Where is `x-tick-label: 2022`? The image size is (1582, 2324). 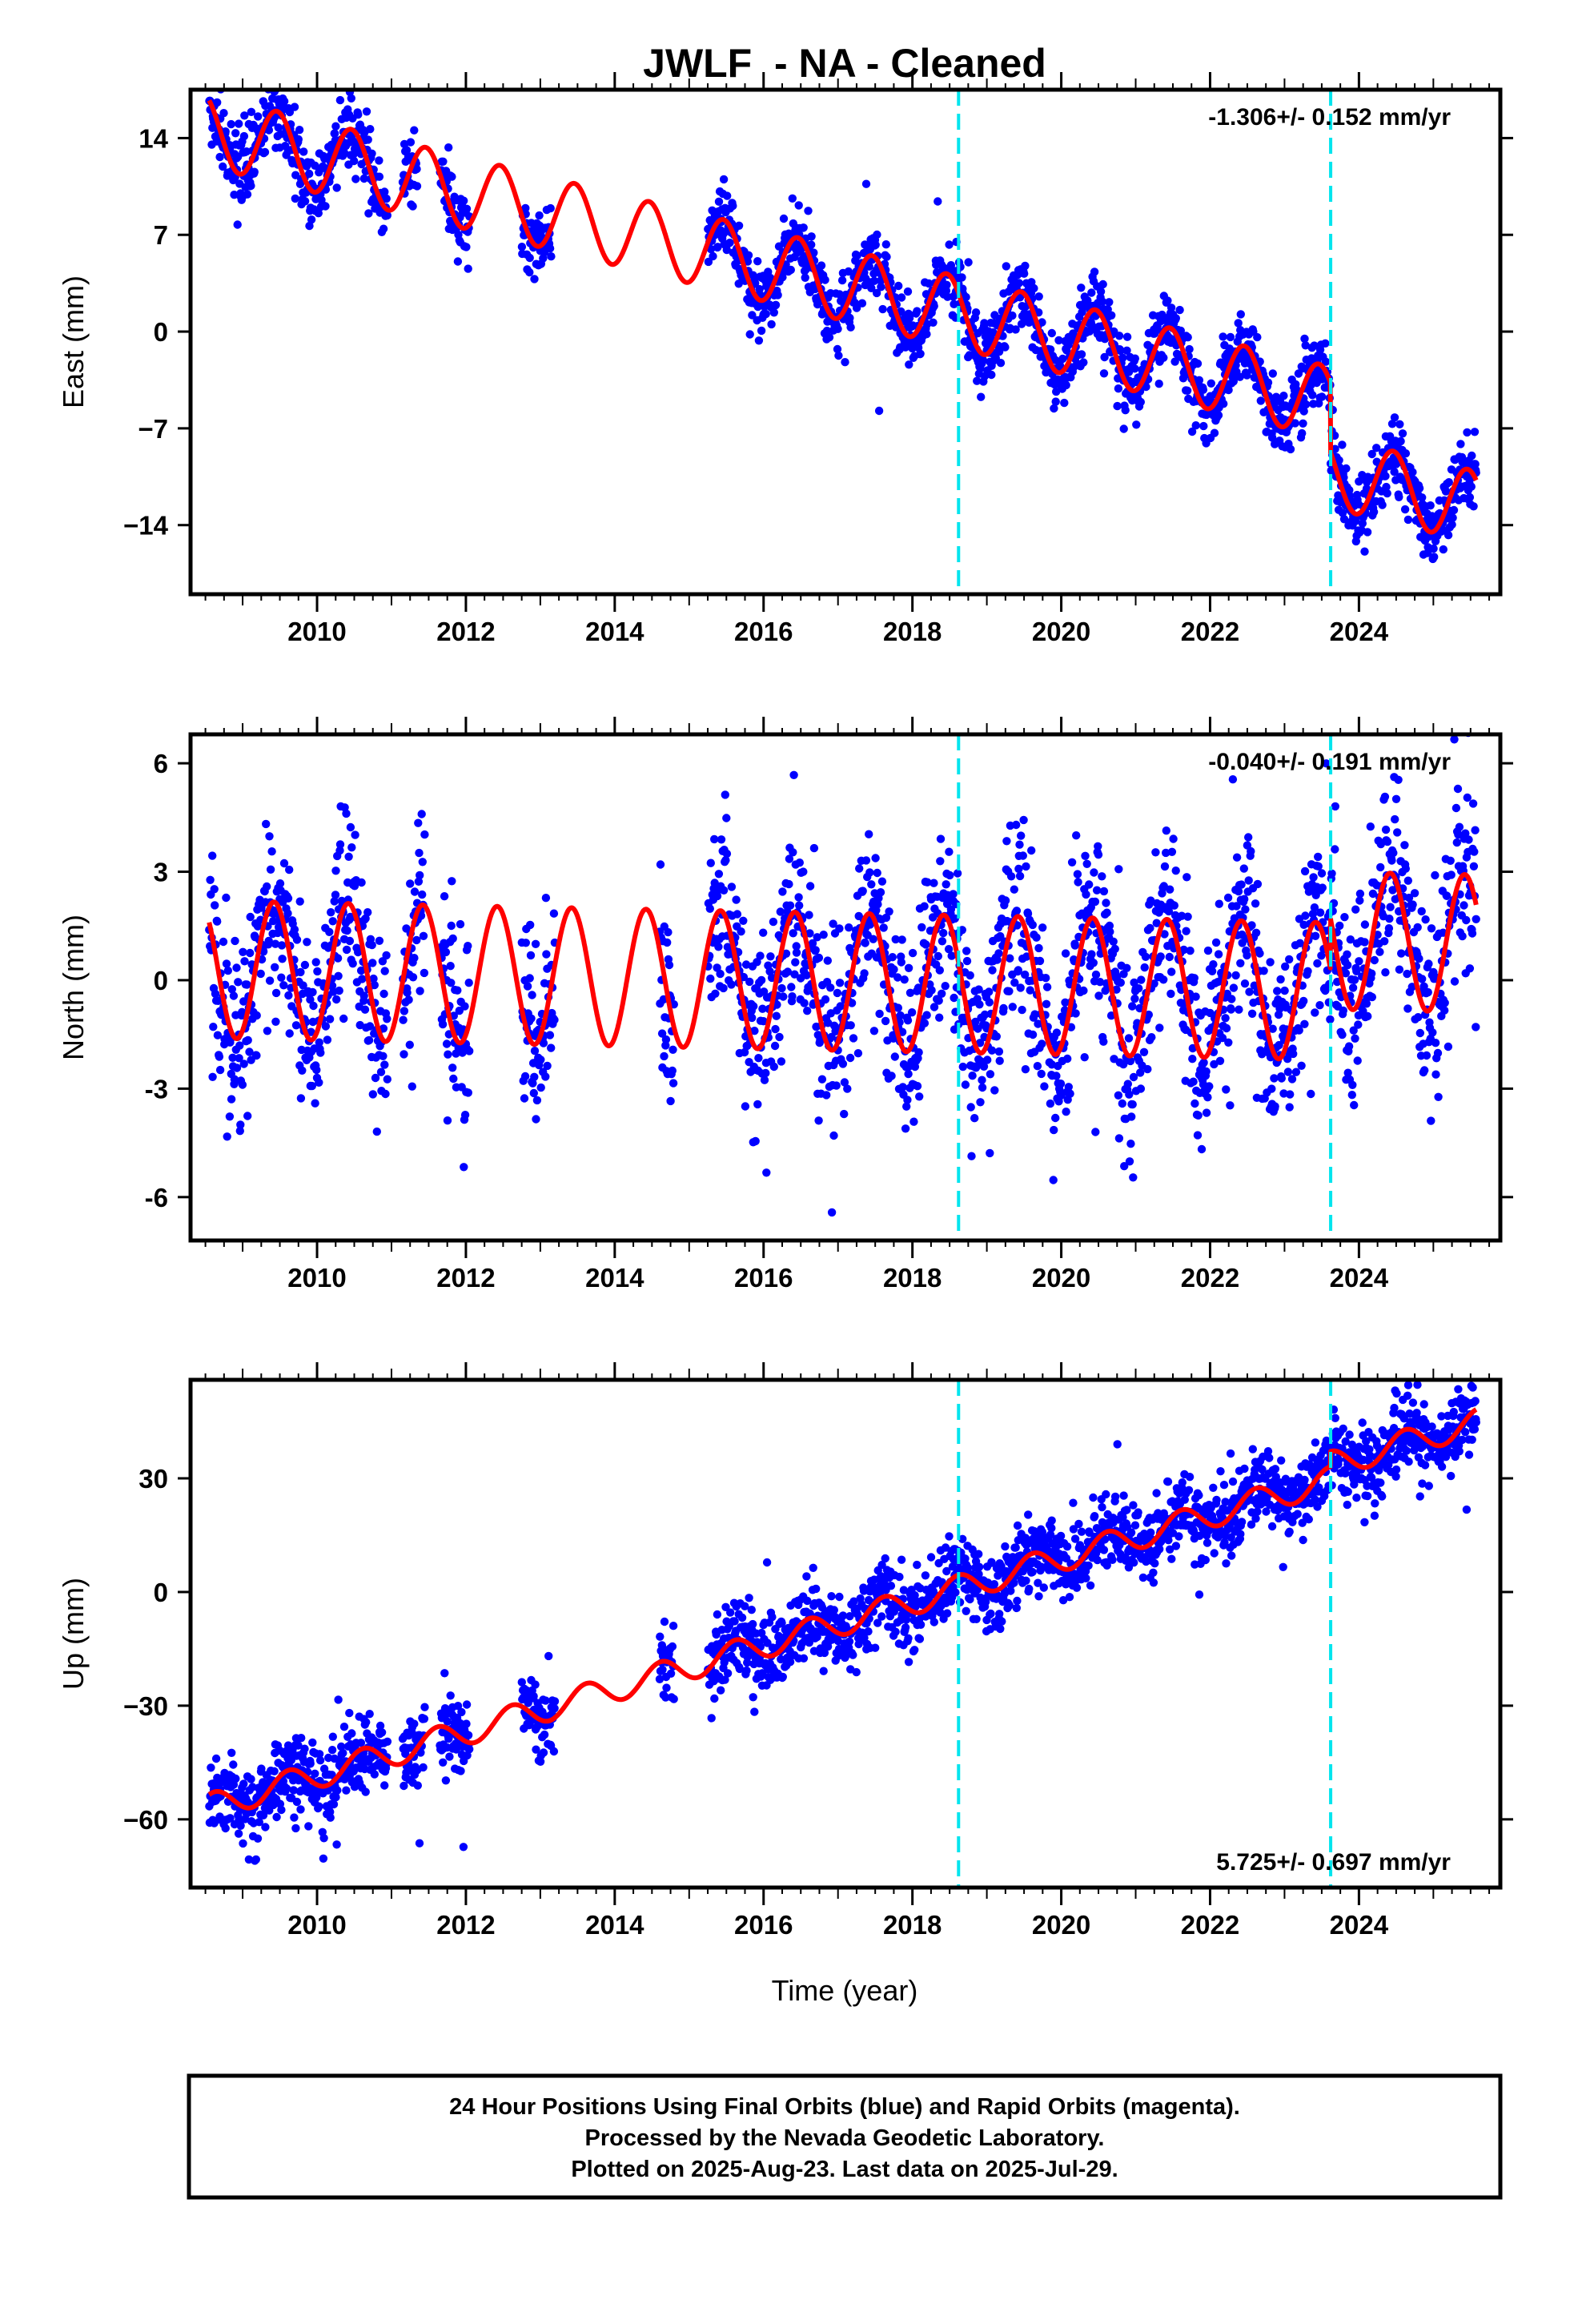
x-tick-label: 2022 is located at coordinates (1210, 1278).